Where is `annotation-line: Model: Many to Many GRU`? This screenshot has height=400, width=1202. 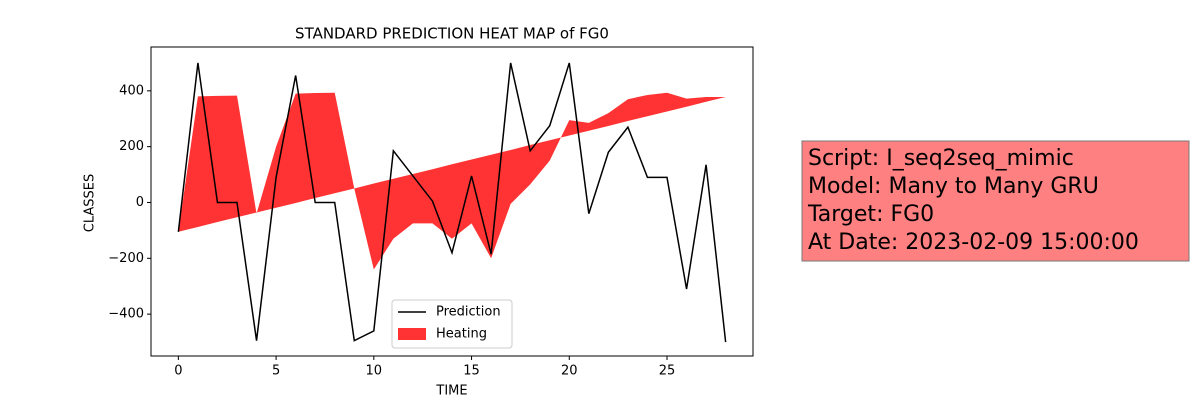
annotation-line: Model: Many to Many GRU is located at coordinates (953, 186).